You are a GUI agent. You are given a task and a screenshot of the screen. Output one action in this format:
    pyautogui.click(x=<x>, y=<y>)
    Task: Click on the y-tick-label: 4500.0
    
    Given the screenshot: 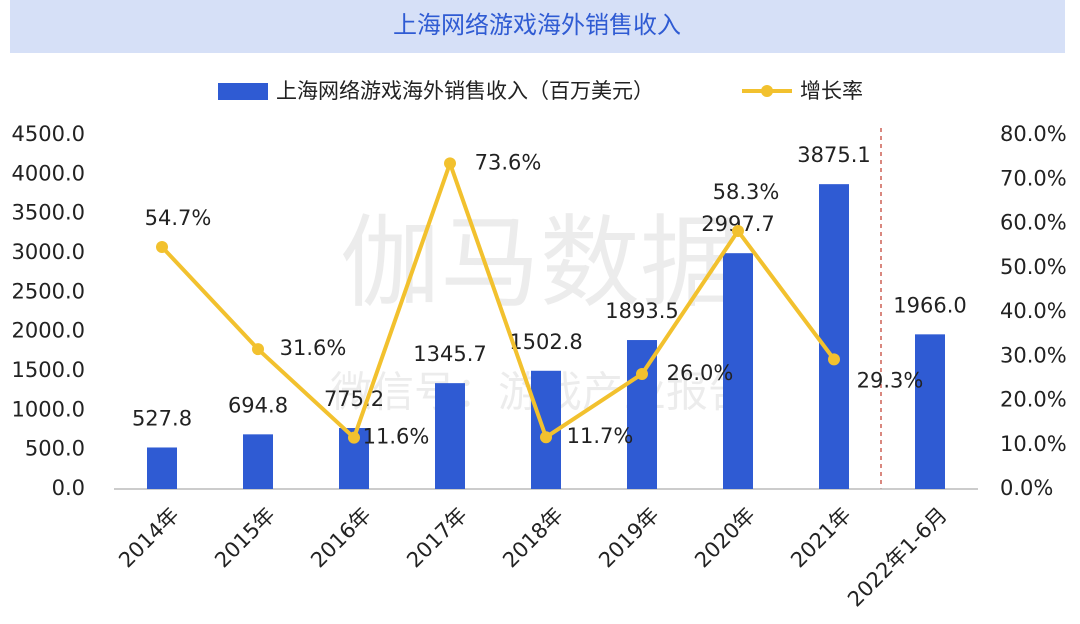 What is the action you would take?
    pyautogui.click(x=48, y=134)
    